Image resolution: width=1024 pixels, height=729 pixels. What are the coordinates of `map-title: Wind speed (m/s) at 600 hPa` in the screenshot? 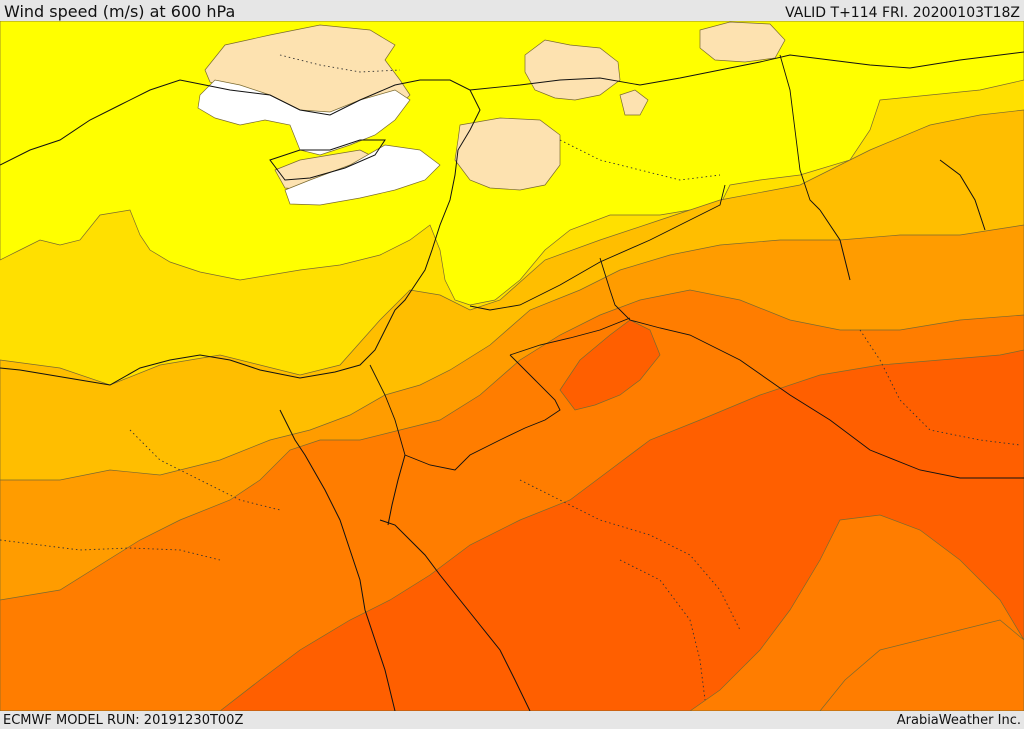 It's located at (120, 11).